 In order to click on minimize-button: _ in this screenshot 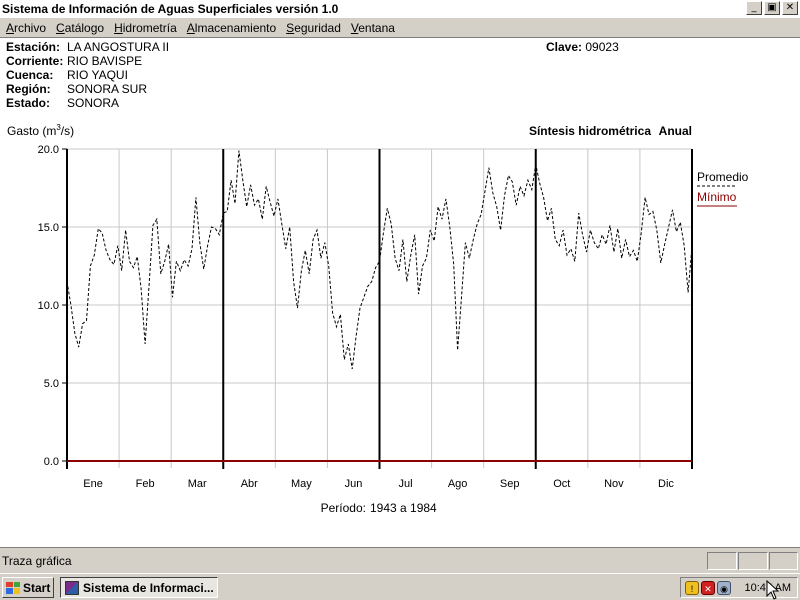, I will do `click(754, 8)`.